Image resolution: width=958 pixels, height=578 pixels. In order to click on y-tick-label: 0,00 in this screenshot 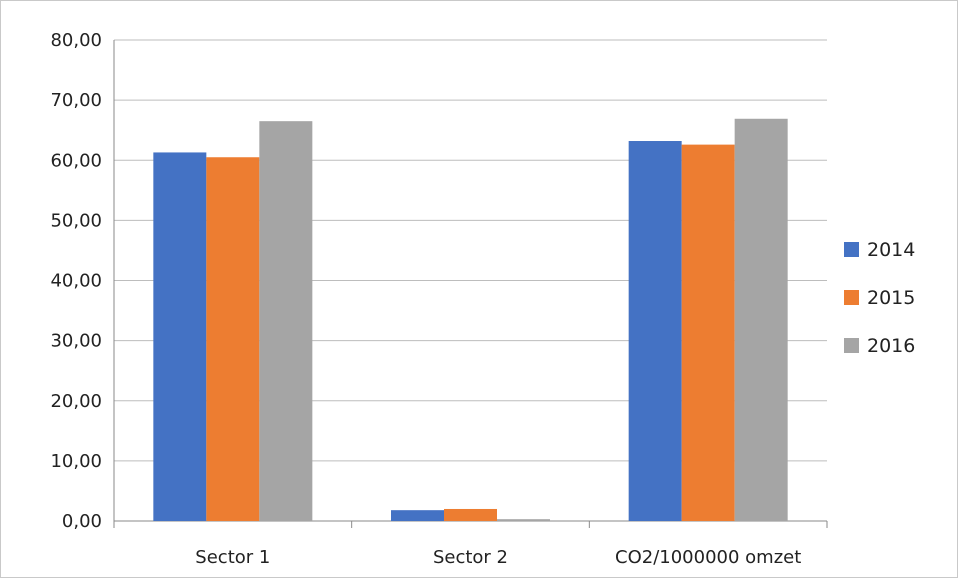, I will do `click(82, 521)`.